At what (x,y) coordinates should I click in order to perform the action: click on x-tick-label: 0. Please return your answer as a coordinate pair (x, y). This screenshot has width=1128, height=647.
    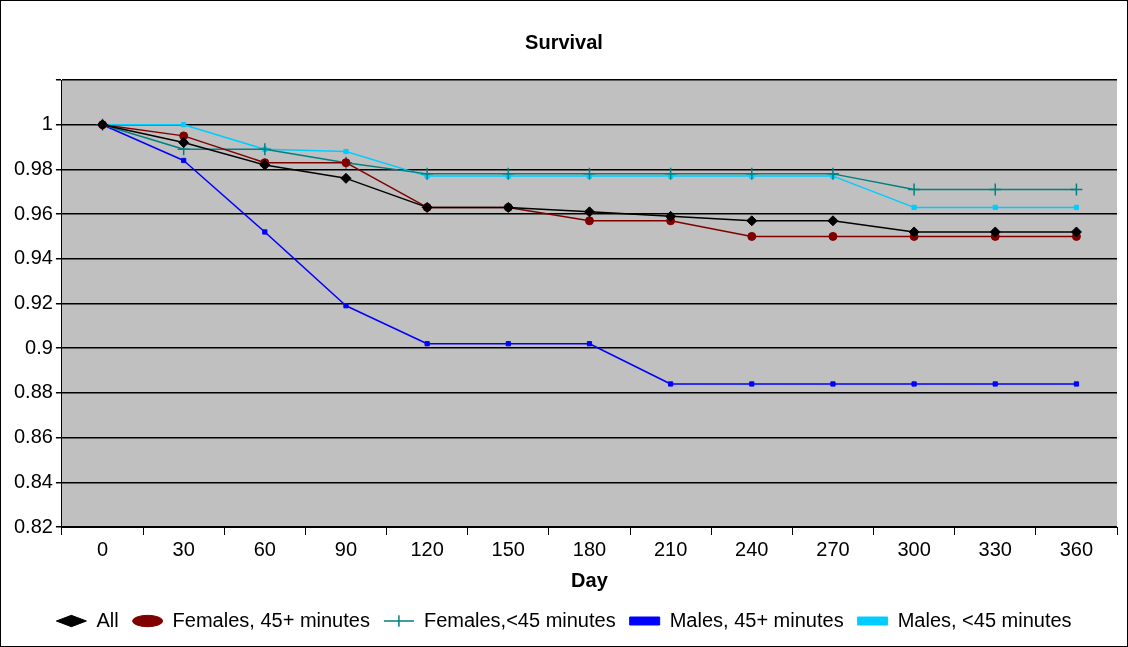
    Looking at the image, I should click on (102, 548).